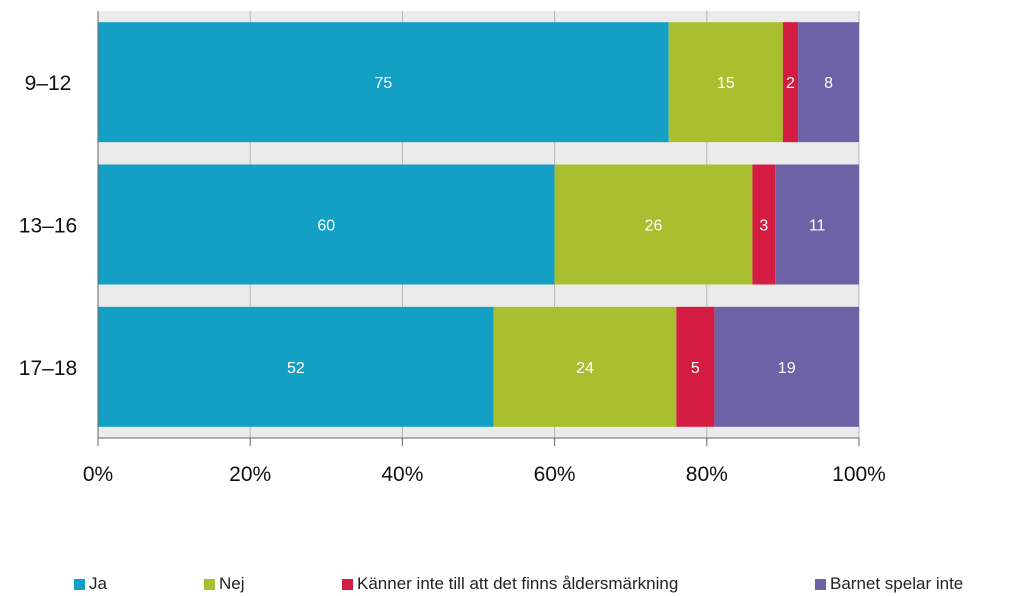  I want to click on x-tick-label: 100%, so click(859, 474).